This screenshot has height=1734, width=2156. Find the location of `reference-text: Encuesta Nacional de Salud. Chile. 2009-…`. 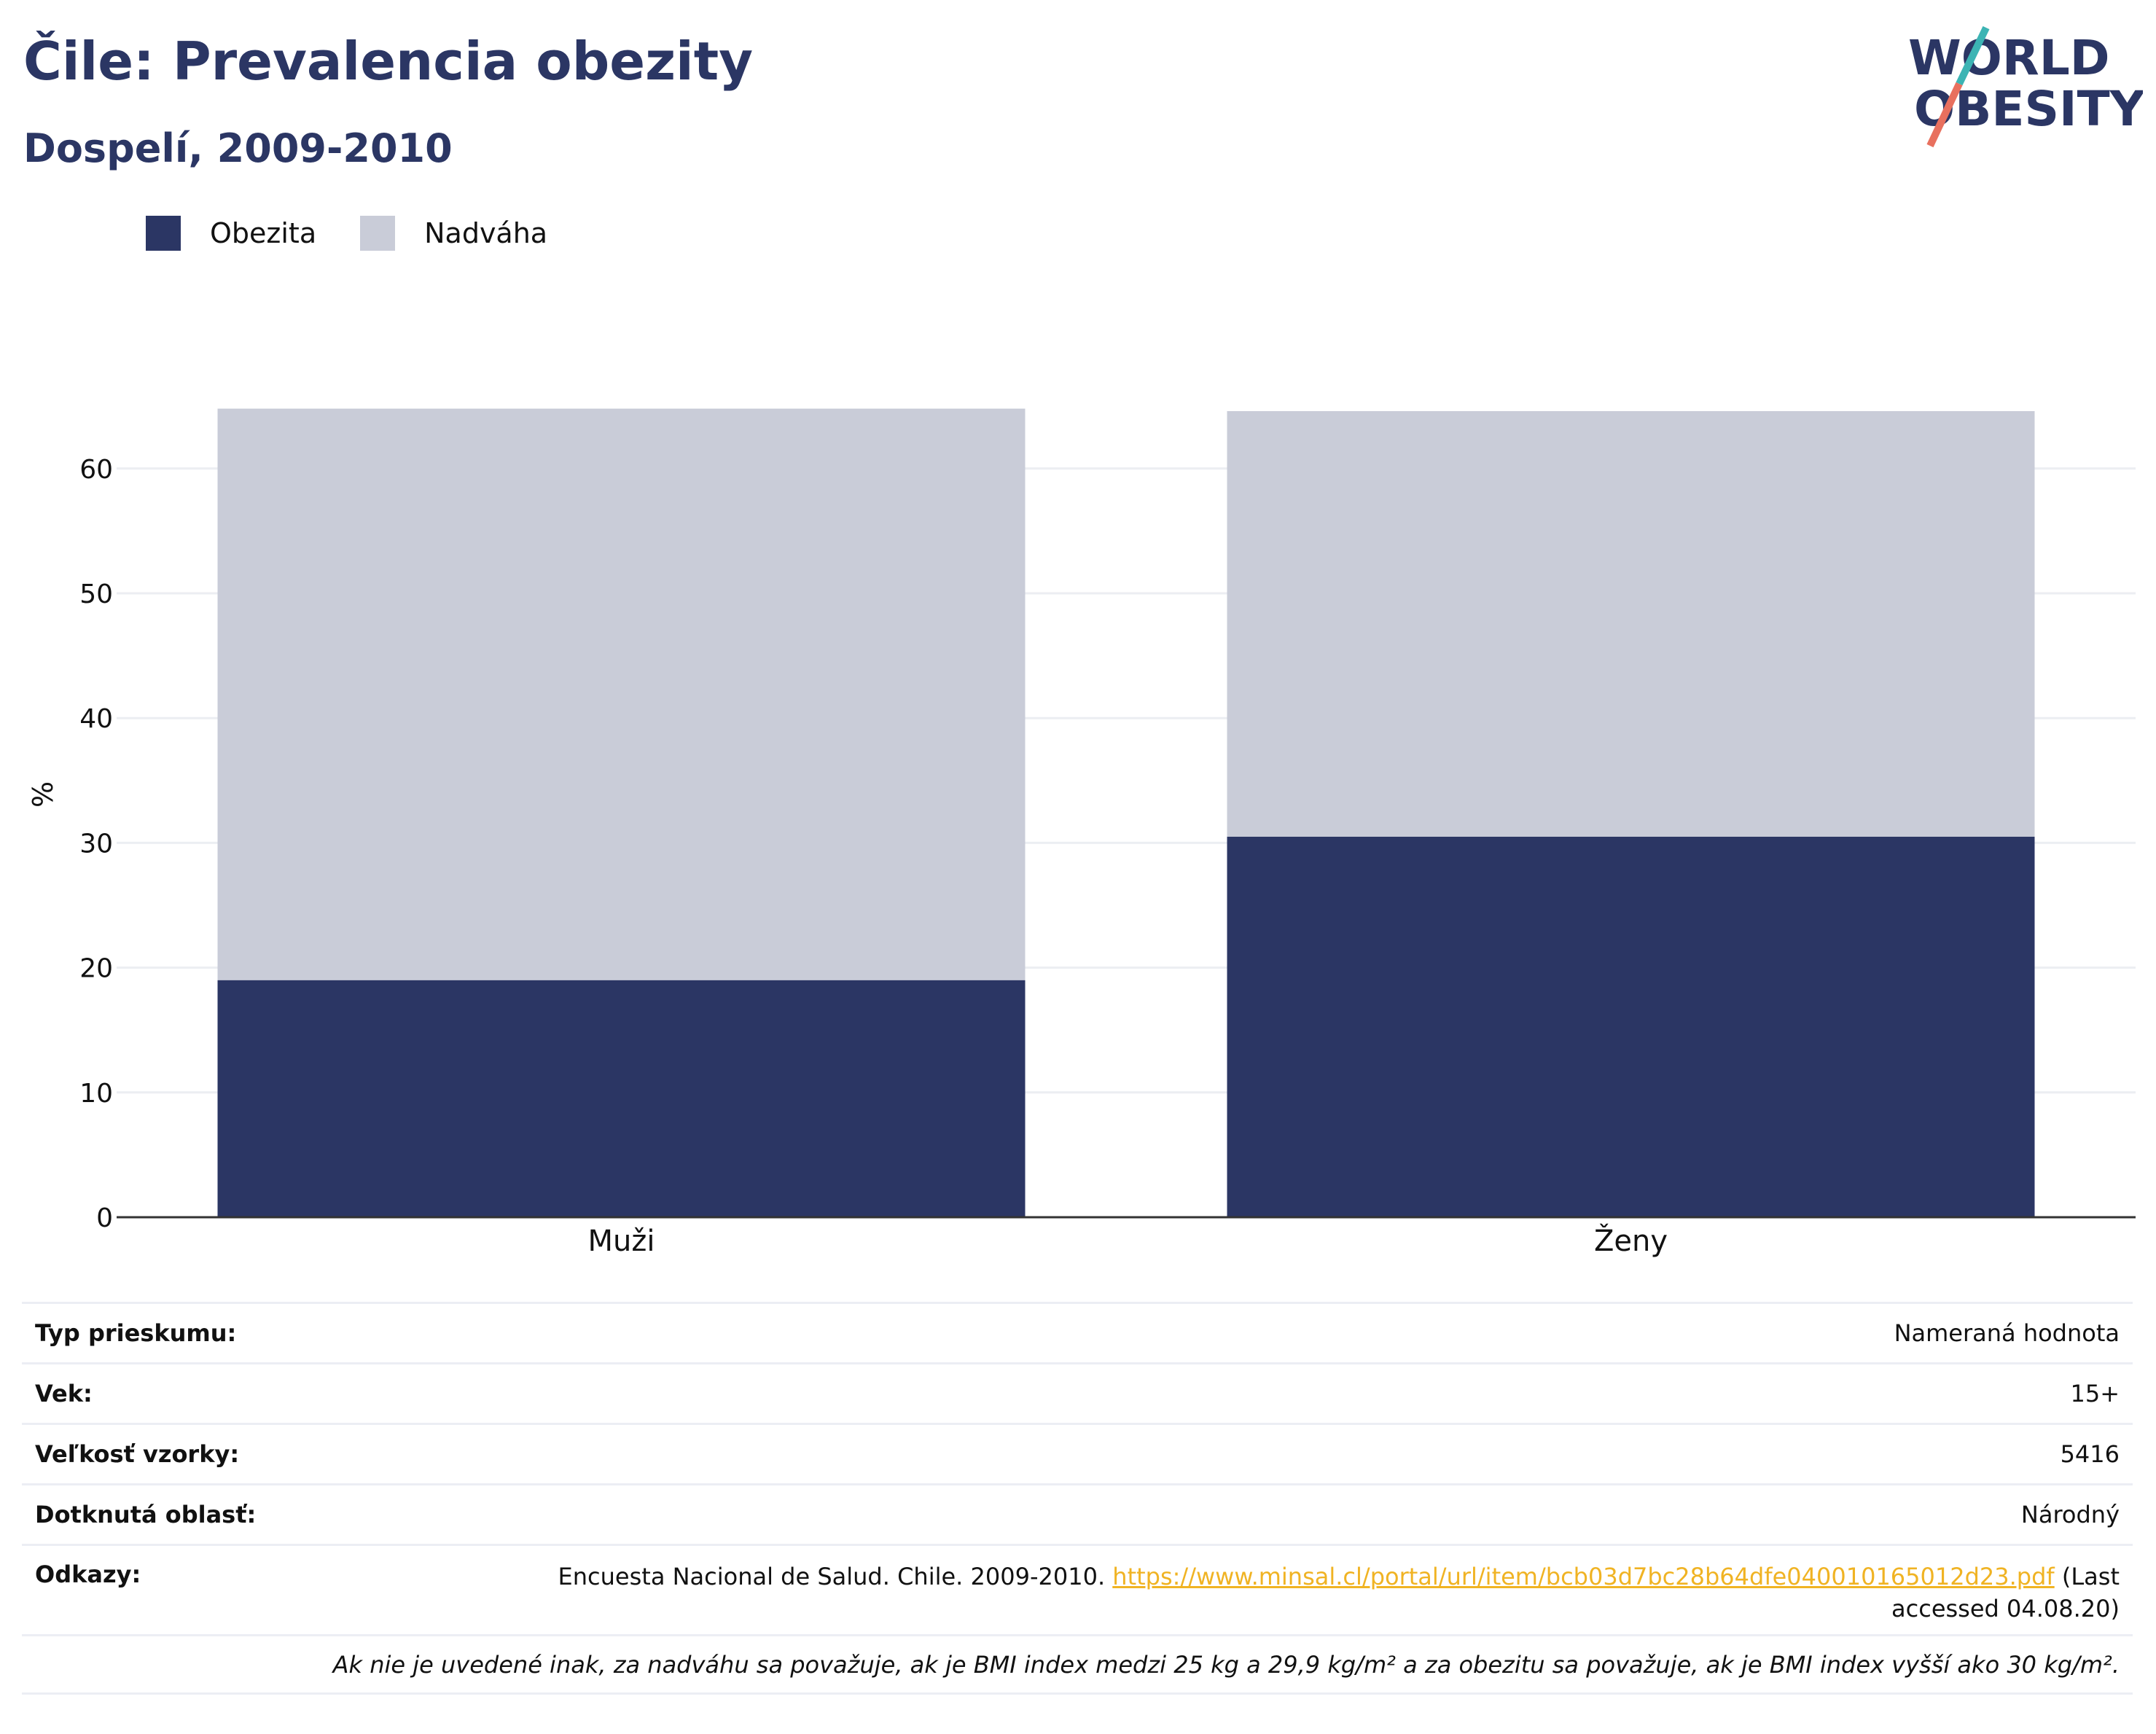

reference-text: Encuesta Nacional de Salud. Chile. 2009-… is located at coordinates (836, 1577).